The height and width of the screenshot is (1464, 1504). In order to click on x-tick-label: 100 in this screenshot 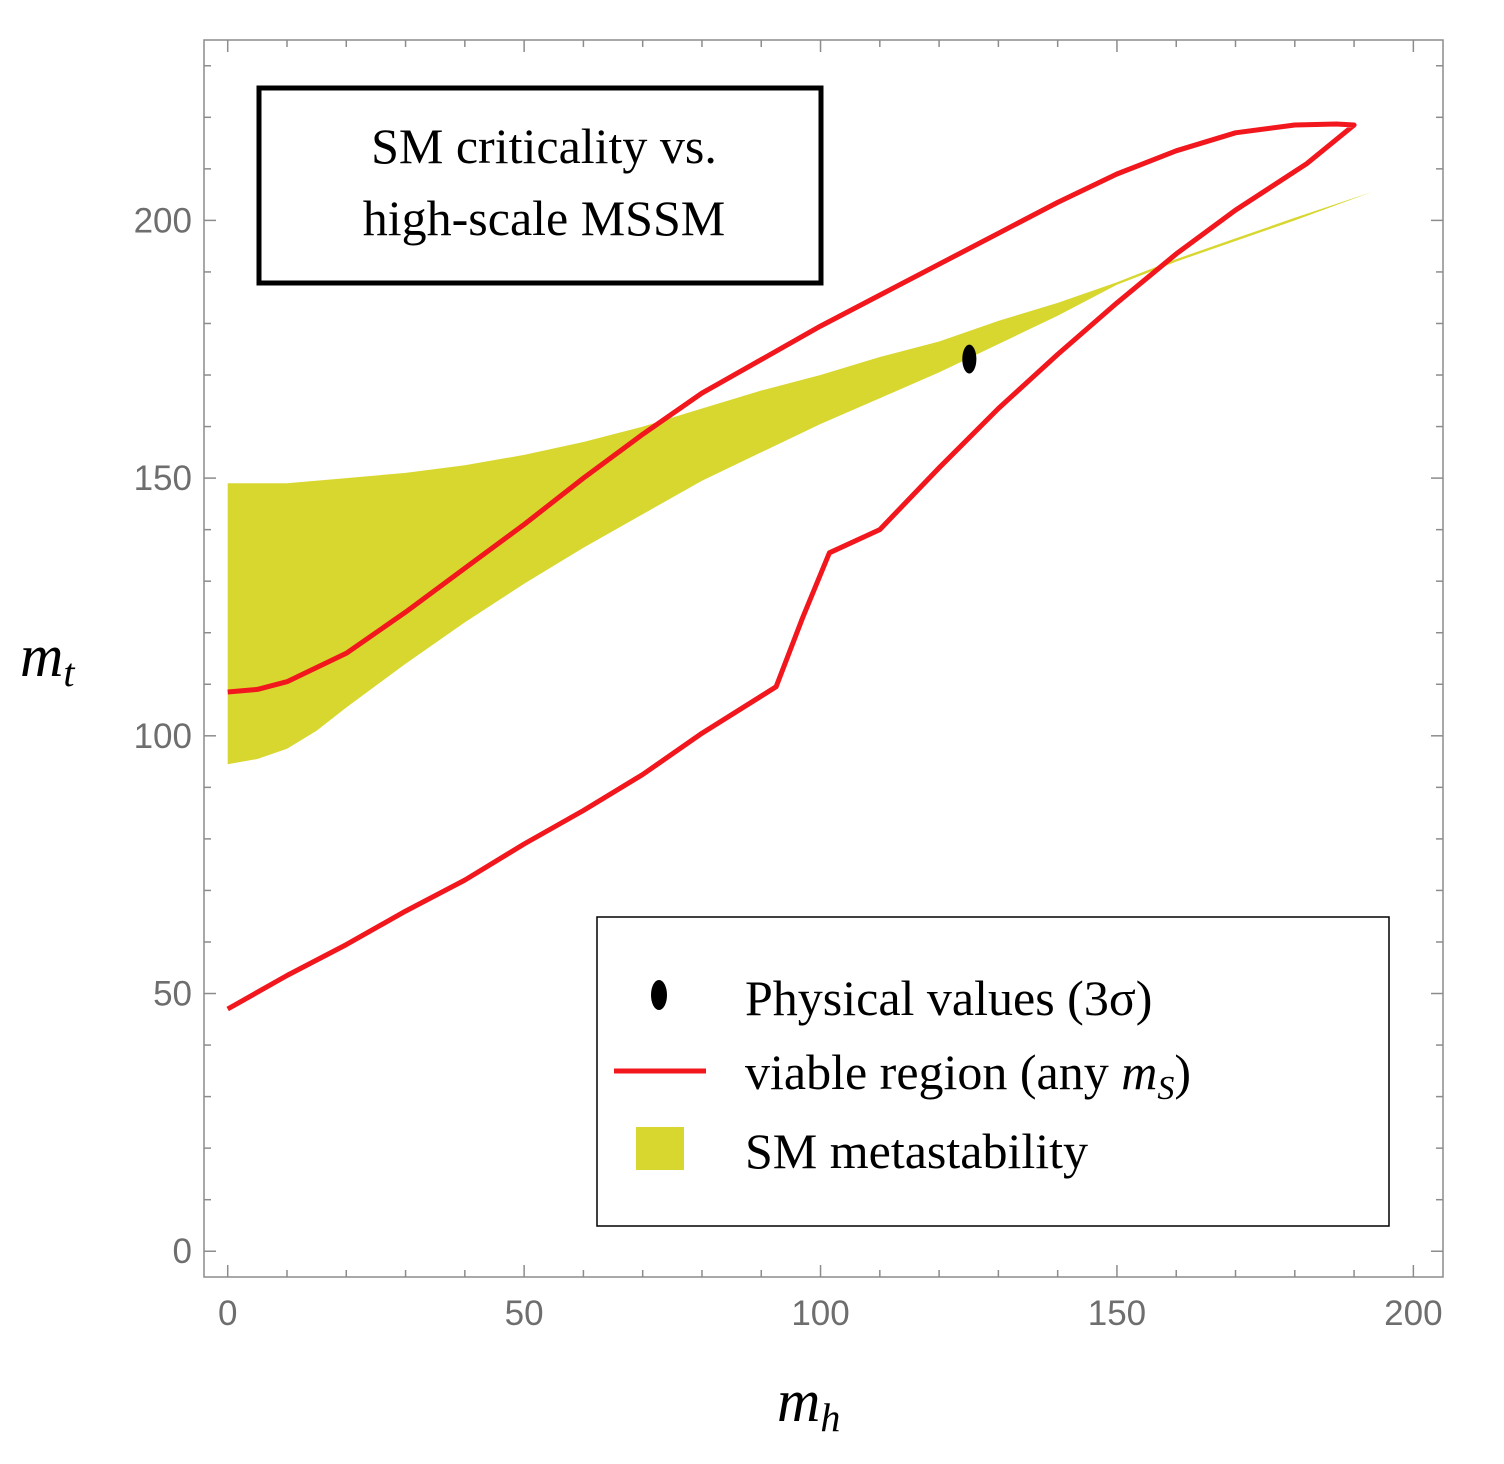, I will do `click(820, 1313)`.